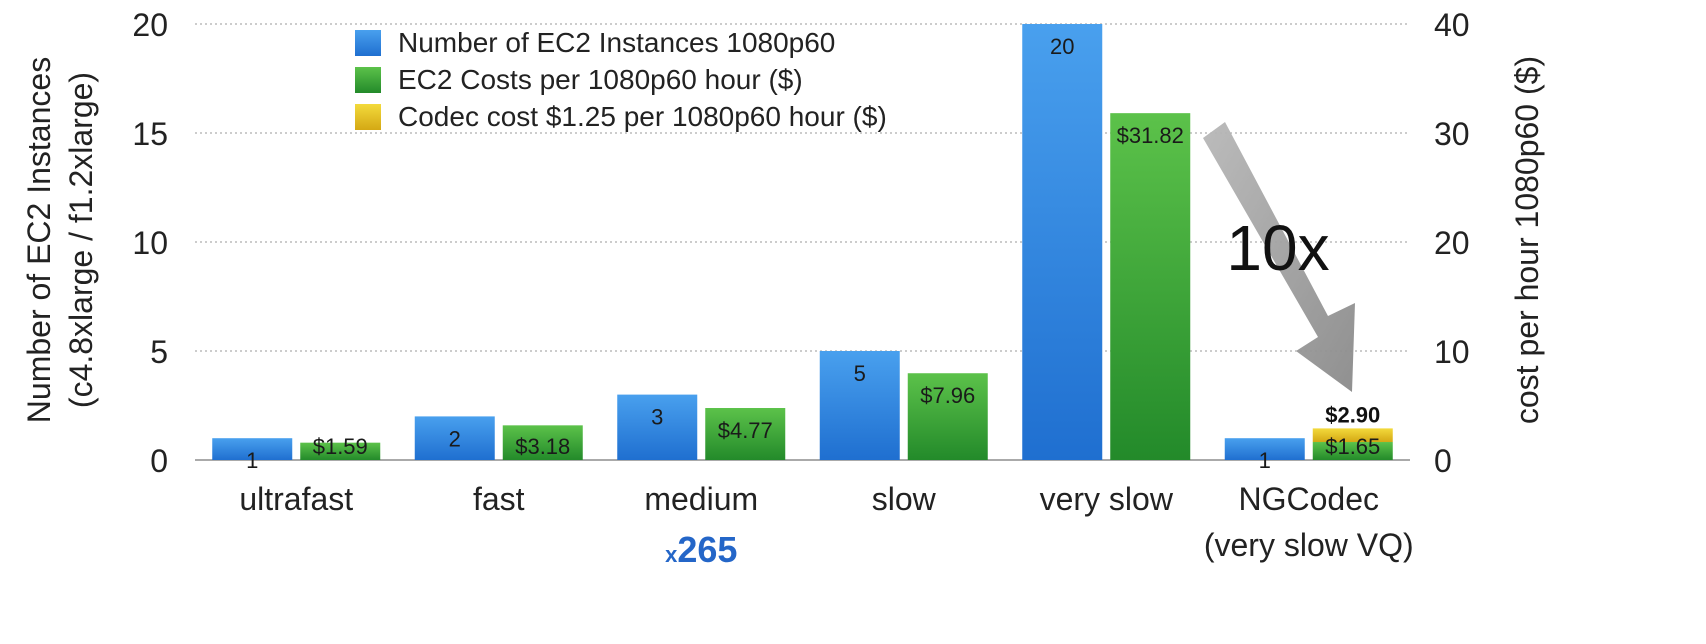 The image size is (1706, 644). I want to click on x-tick-sublabel: (very slow VQ), so click(1309, 545).